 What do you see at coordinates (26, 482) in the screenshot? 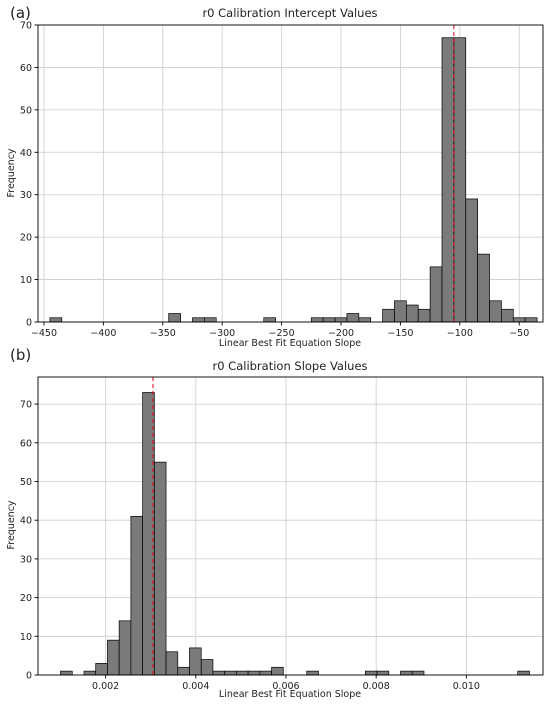
I see `y-tick-label-b: 50` at bounding box center [26, 482].